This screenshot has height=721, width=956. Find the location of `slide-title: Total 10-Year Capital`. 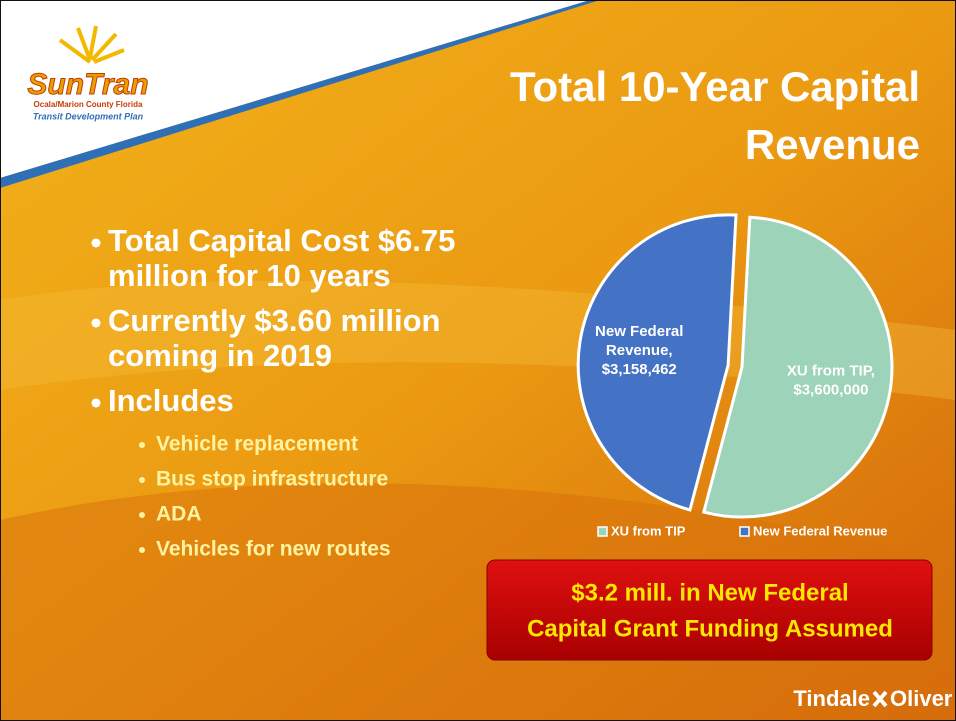

slide-title: Total 10-Year Capital is located at coordinates (715, 86).